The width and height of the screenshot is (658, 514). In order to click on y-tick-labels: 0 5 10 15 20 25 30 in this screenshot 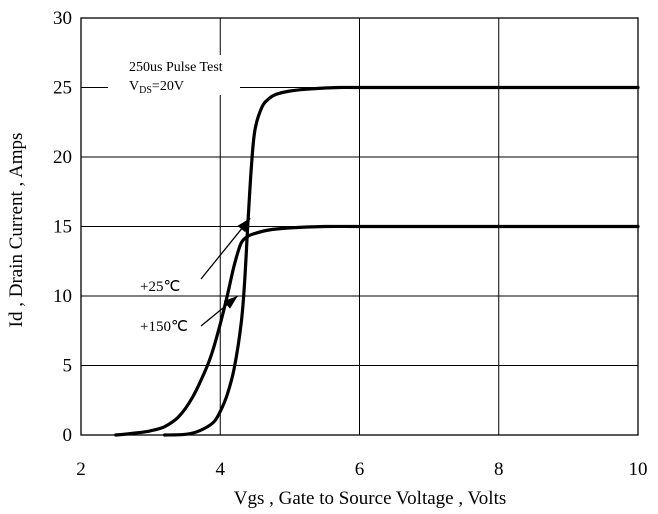, I will do `click(62, 227)`.